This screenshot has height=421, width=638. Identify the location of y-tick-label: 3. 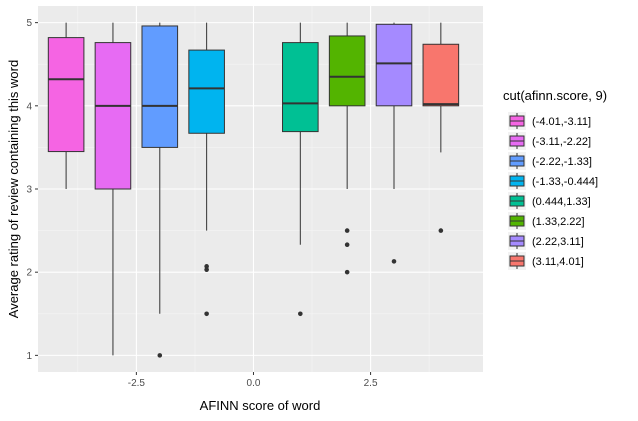
(29, 190).